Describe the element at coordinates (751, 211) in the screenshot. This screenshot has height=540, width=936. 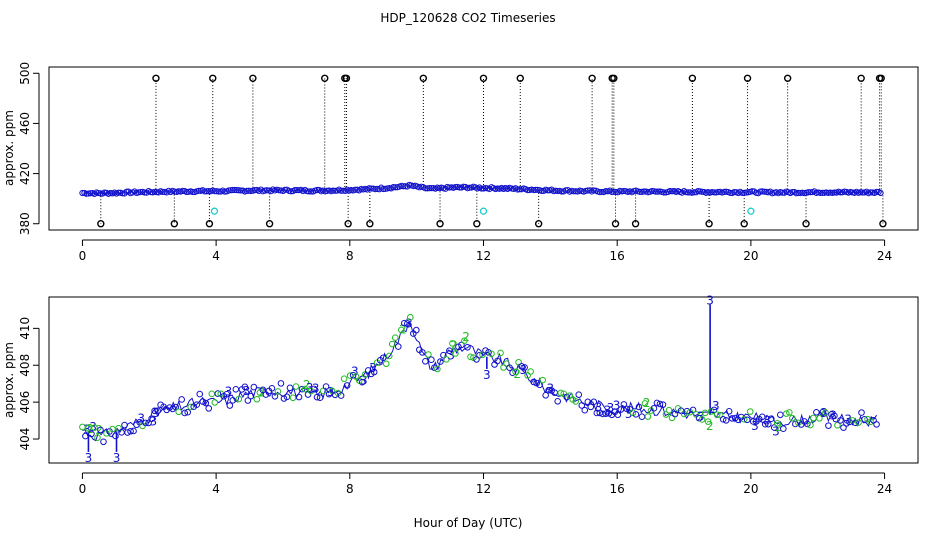
I see `cyan-point` at that location.